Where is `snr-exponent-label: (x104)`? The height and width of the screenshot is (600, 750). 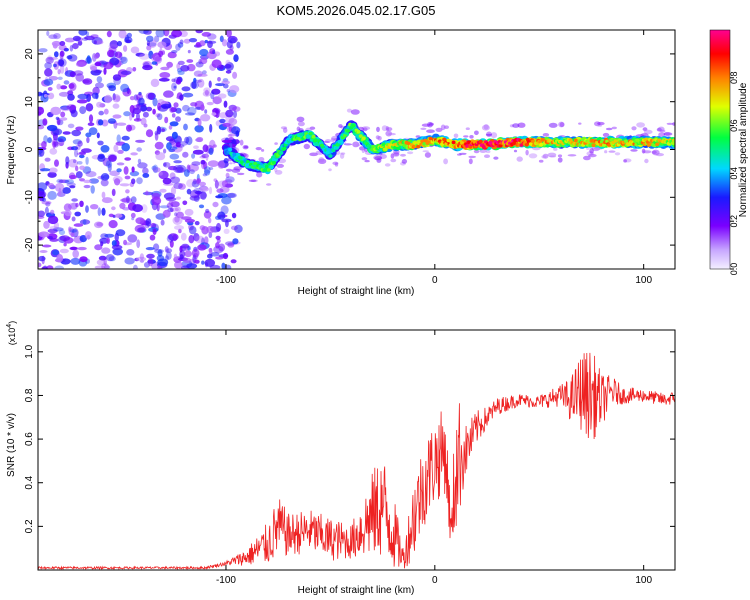
snr-exponent-label: (x104) is located at coordinates (11, 333).